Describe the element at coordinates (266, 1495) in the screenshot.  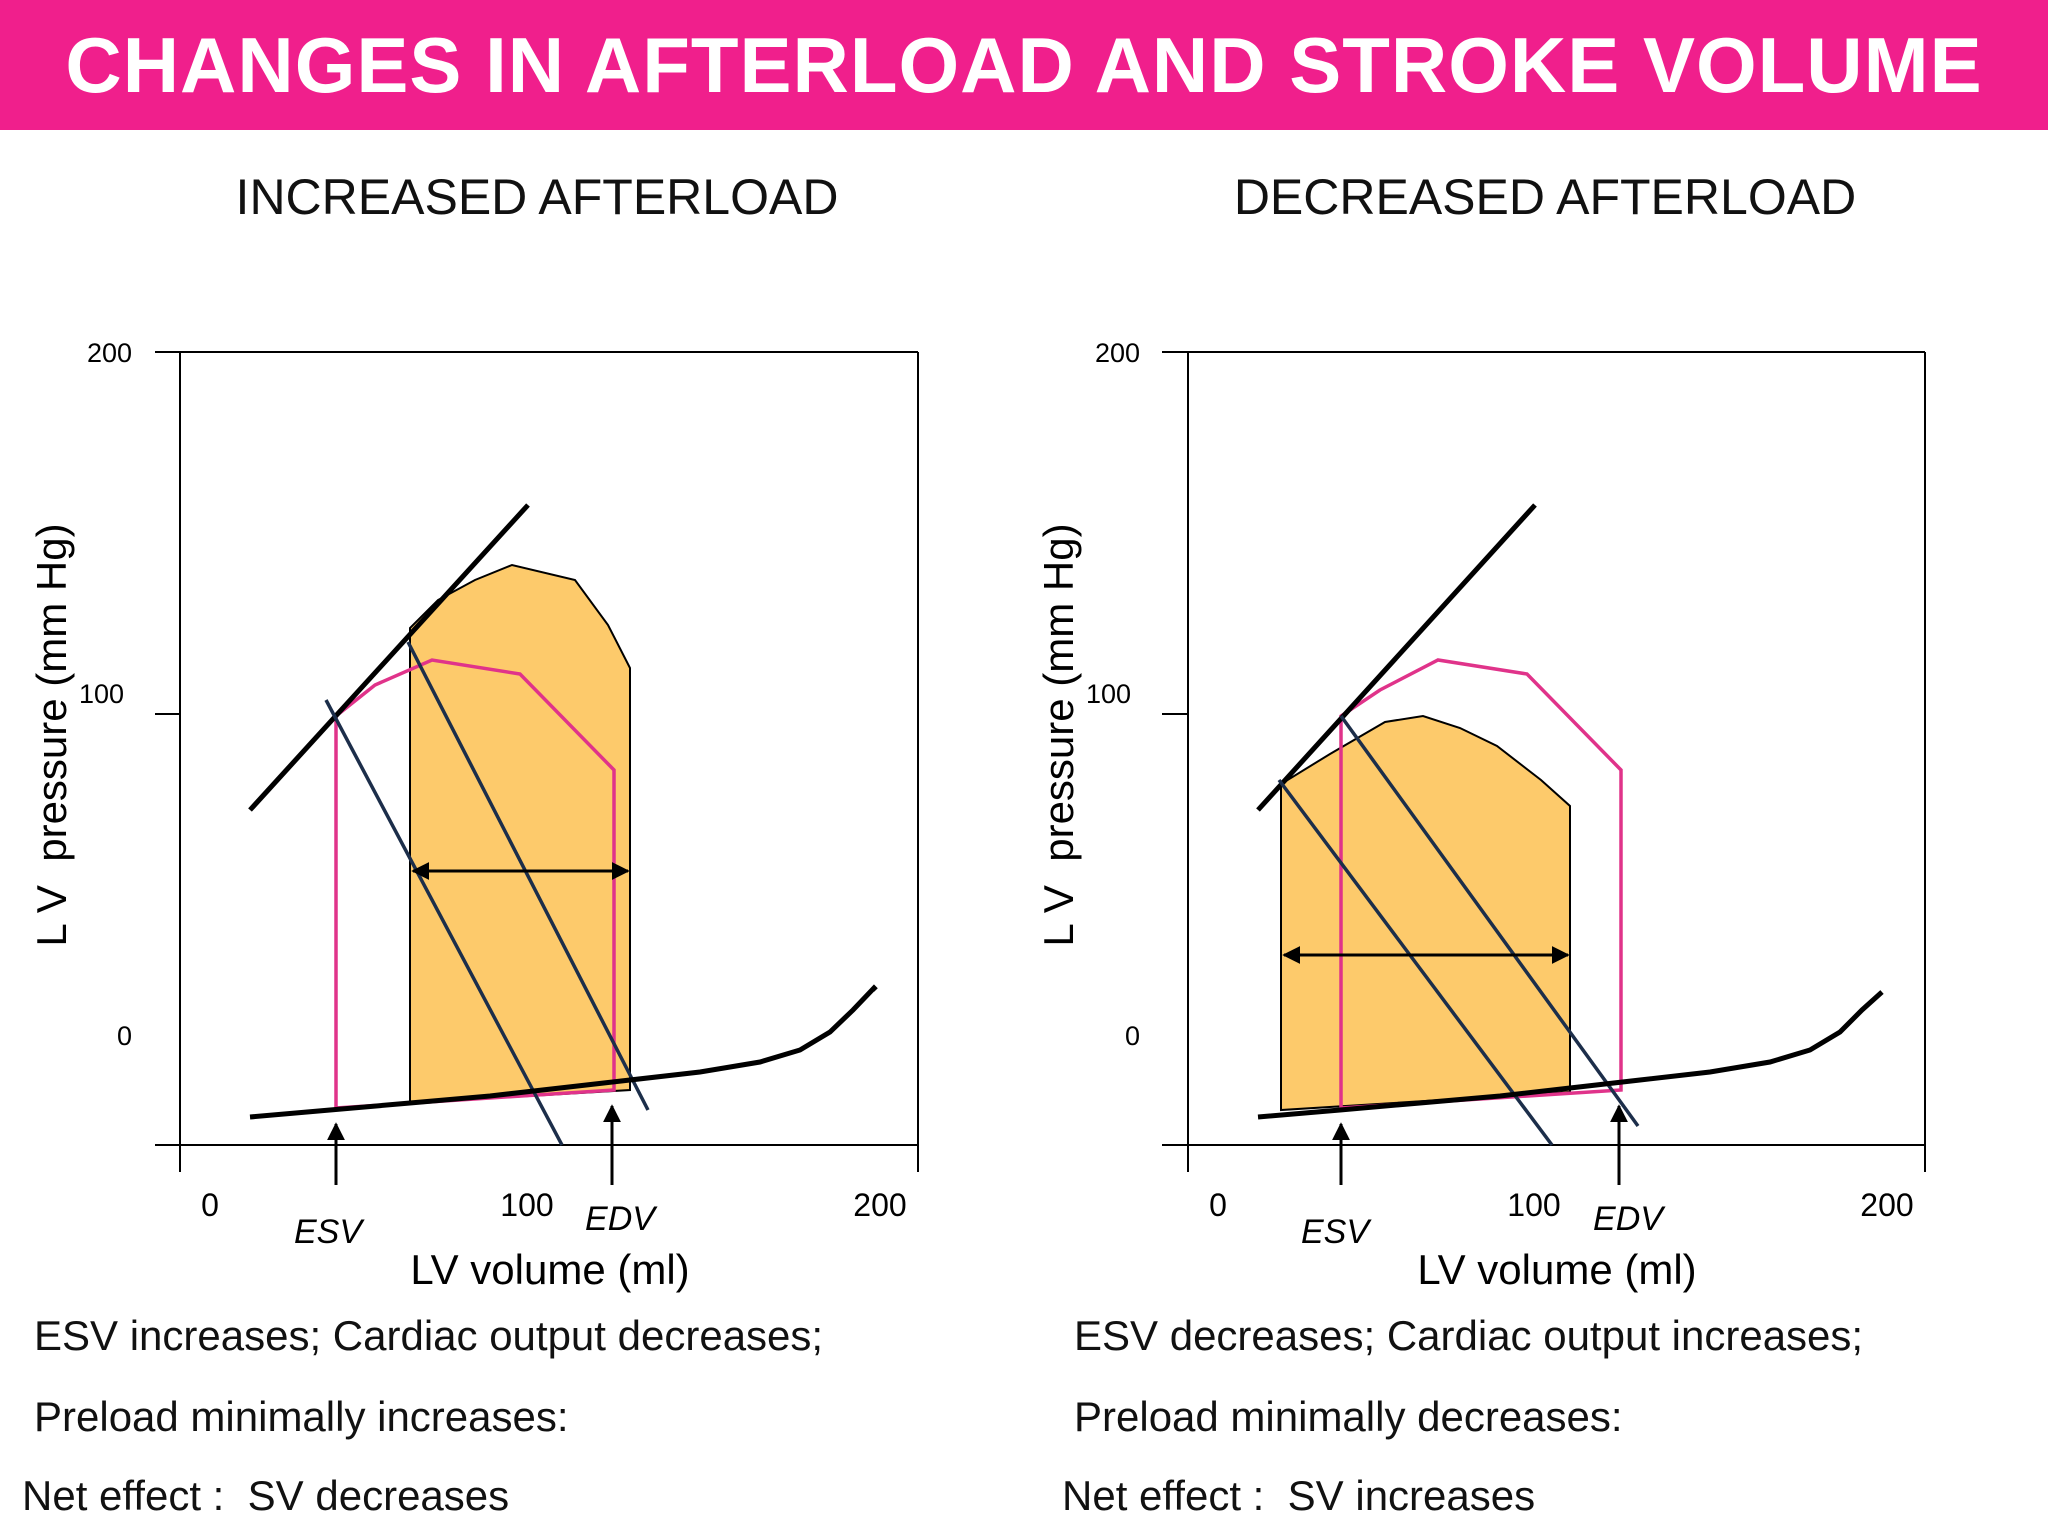
I see `left-note-line-3: Net effect : SV decreases` at that location.